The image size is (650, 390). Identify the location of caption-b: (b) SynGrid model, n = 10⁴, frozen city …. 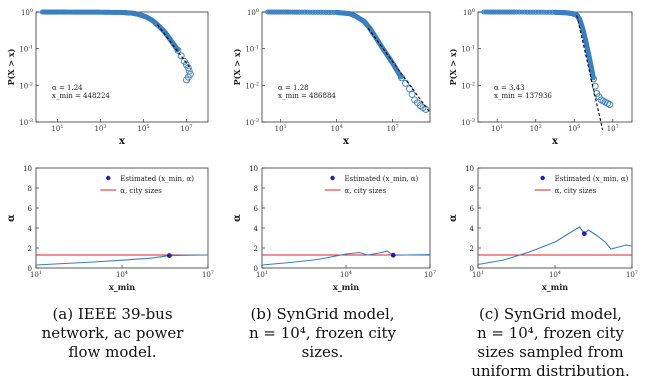
(322, 333).